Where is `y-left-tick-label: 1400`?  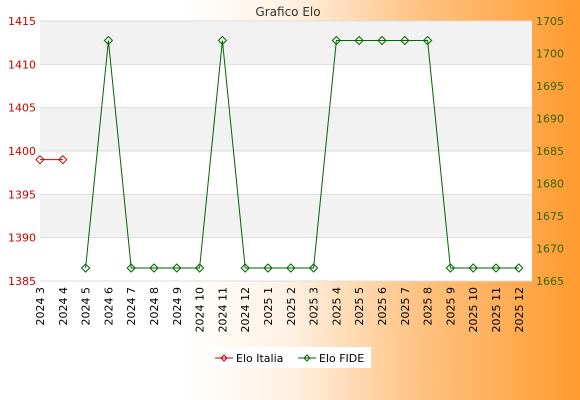 y-left-tick-label: 1400 is located at coordinates (22, 151).